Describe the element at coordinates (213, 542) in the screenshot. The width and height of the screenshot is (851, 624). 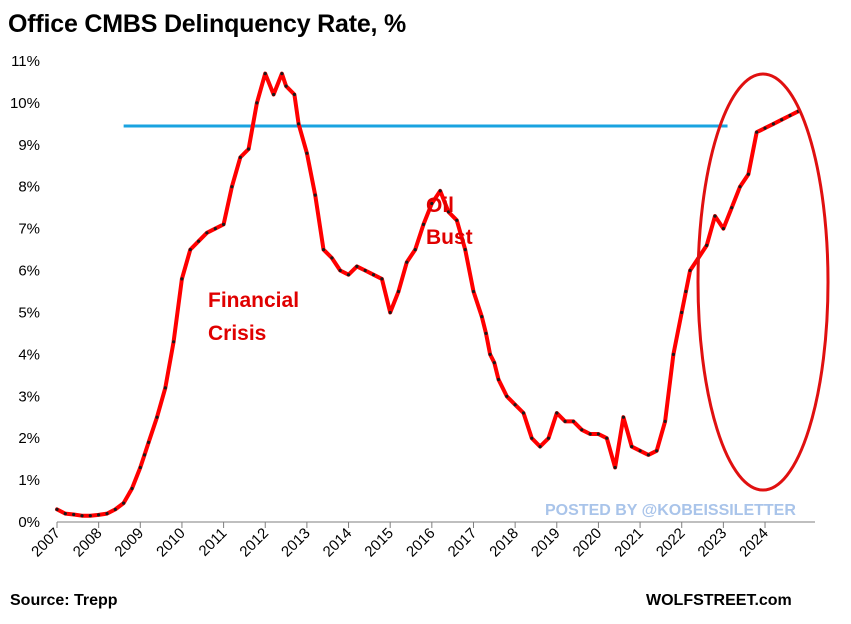
I see `x-tick-label: 2011` at that location.